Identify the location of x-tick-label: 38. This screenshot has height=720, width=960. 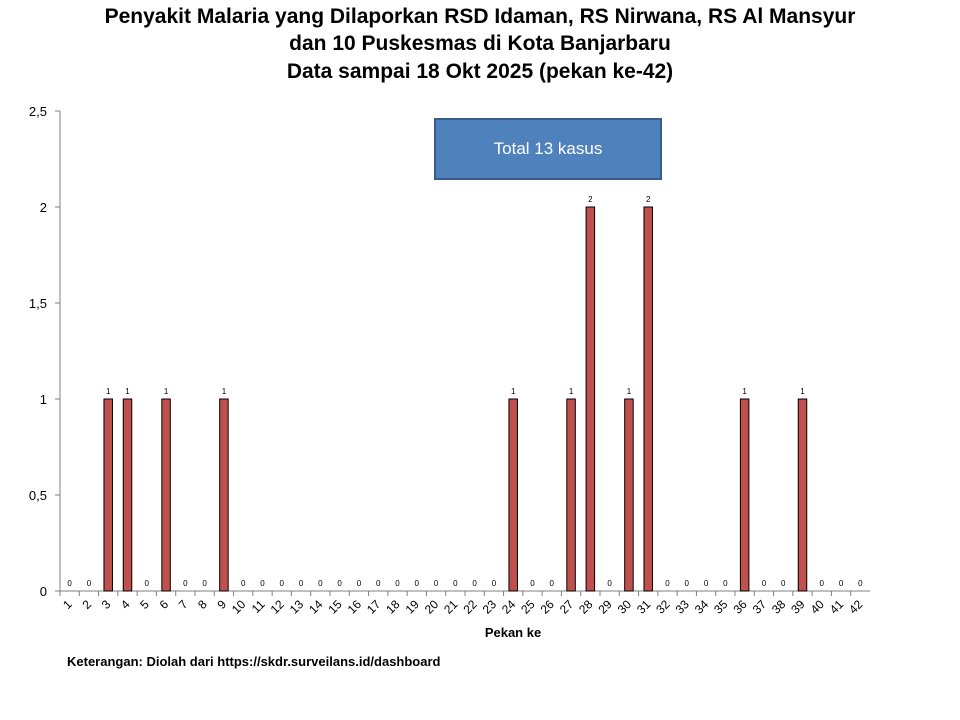
(779, 607).